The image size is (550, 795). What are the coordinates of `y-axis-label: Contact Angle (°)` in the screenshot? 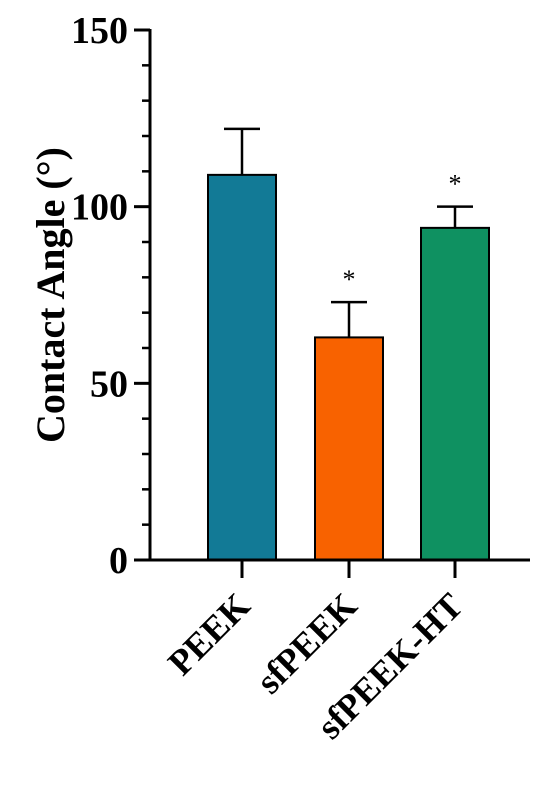 It's located at (50, 295).